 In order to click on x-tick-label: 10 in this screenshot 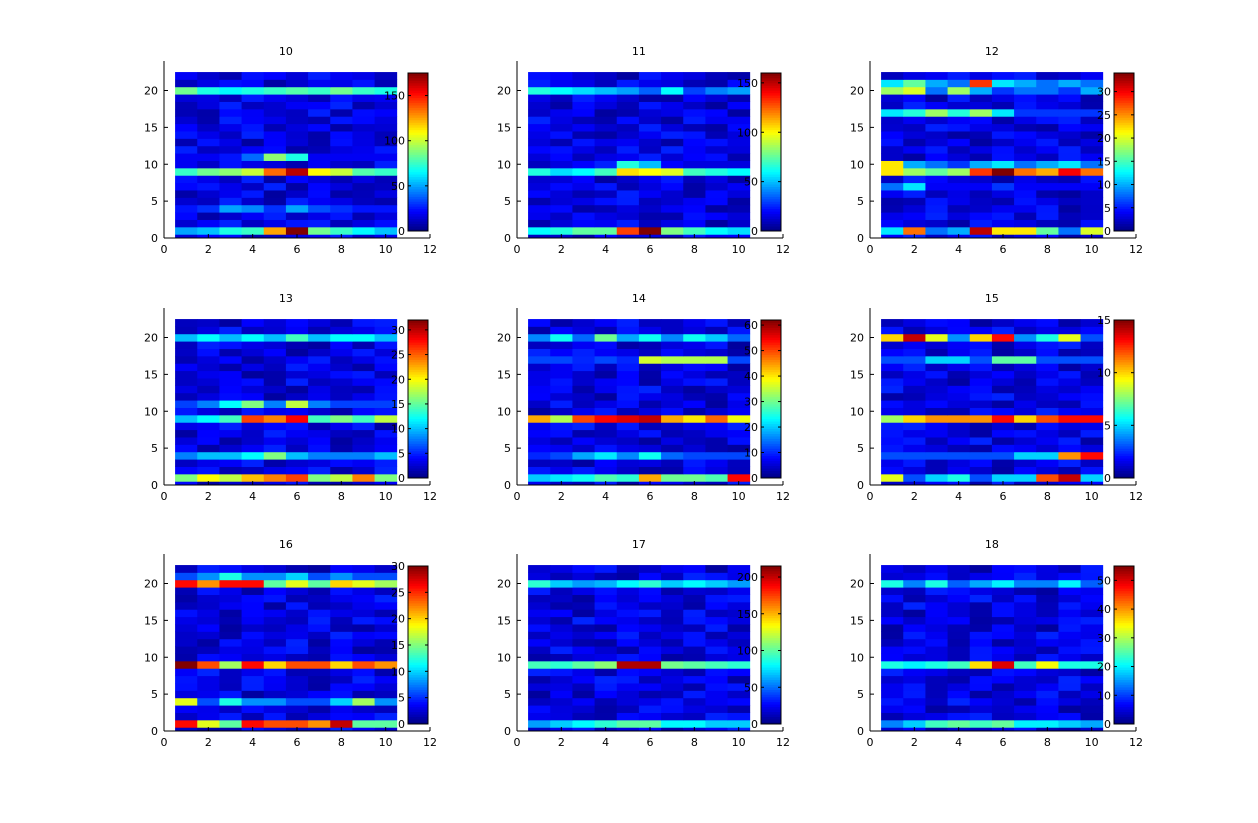, I will do `click(386, 249)`.